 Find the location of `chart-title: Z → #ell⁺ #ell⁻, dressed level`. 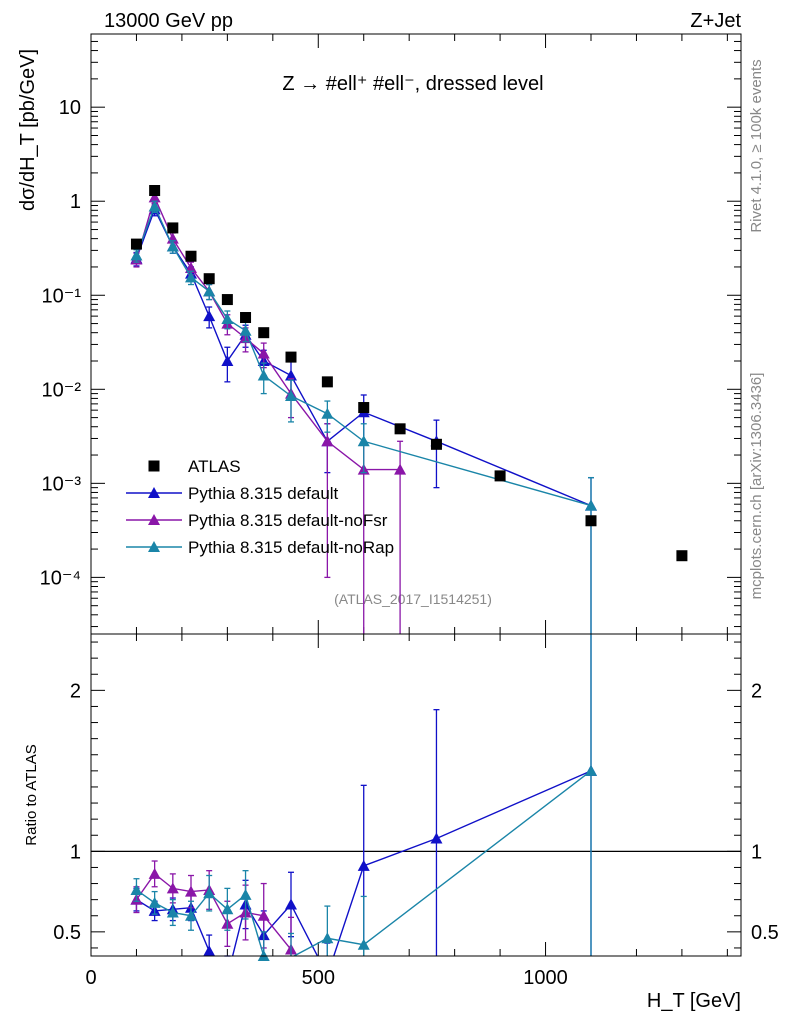

chart-title: Z → #ell⁺ #ell⁻, dressed level is located at coordinates (412, 84).